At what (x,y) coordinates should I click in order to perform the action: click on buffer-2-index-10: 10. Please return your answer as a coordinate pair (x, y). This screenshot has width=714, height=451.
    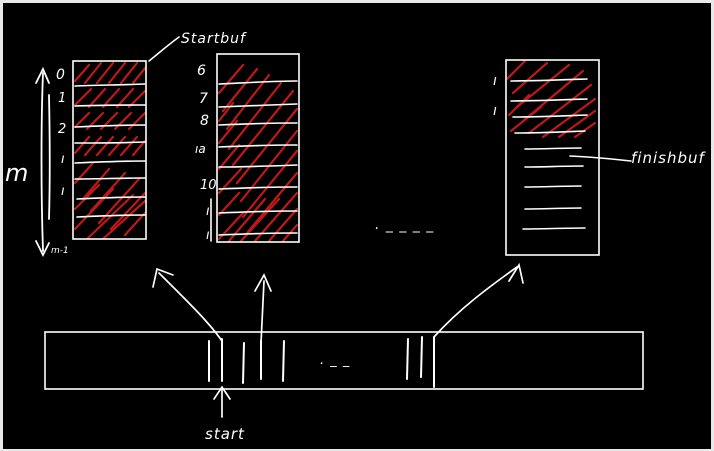
    Looking at the image, I should click on (208, 185).